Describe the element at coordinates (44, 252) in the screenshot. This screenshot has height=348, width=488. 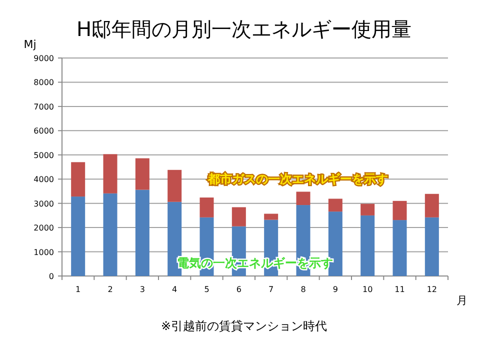
I see `ytick: 1000` at that location.